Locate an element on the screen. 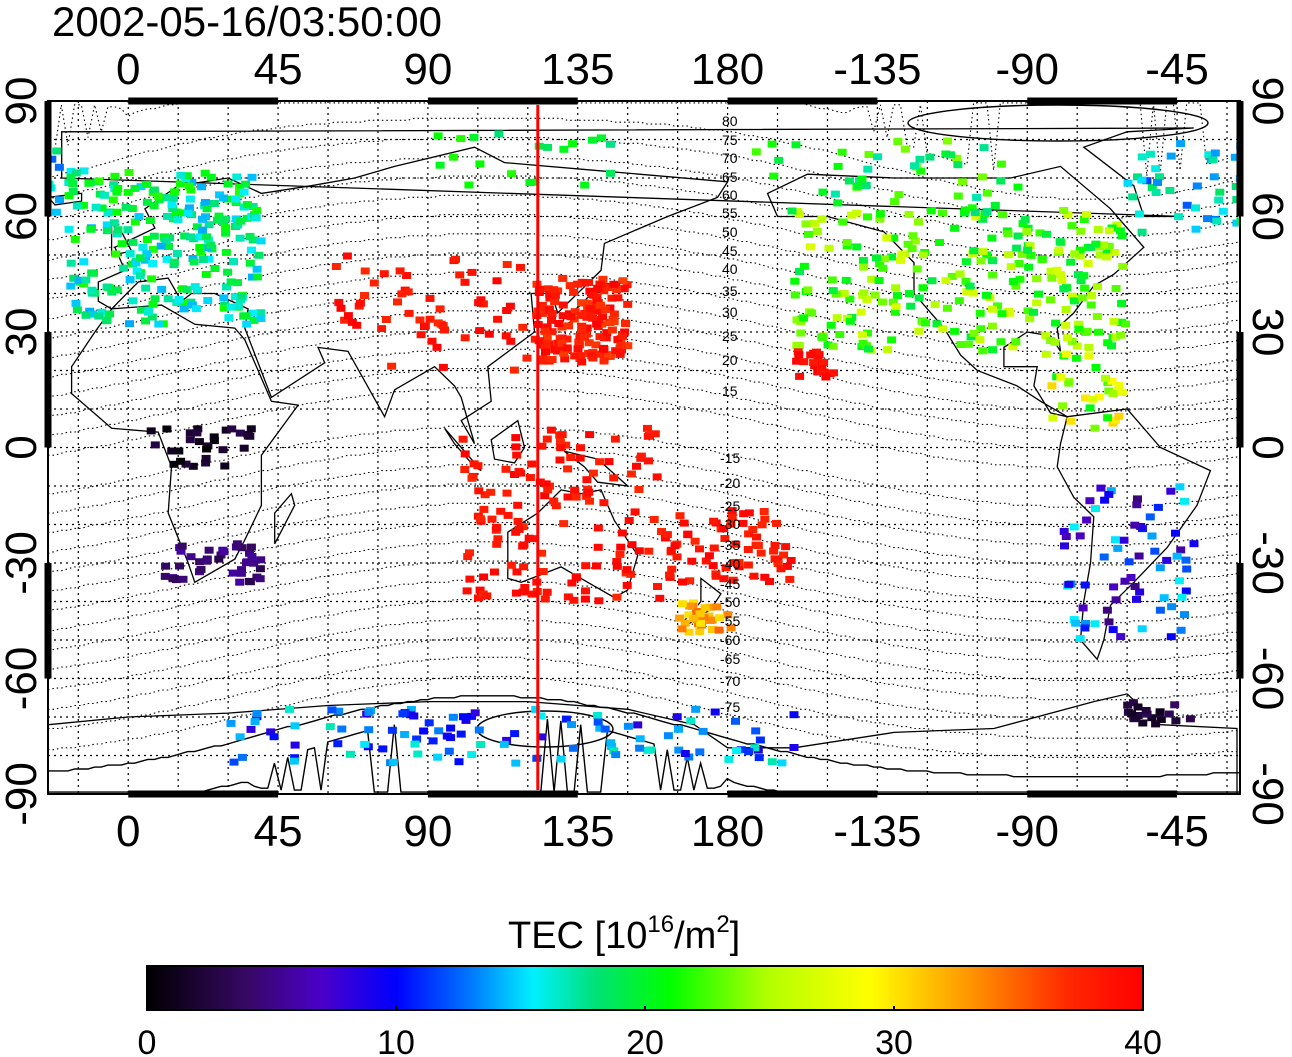 The height and width of the screenshot is (1057, 1292). contour-label: 35 is located at coordinates (730, 291).